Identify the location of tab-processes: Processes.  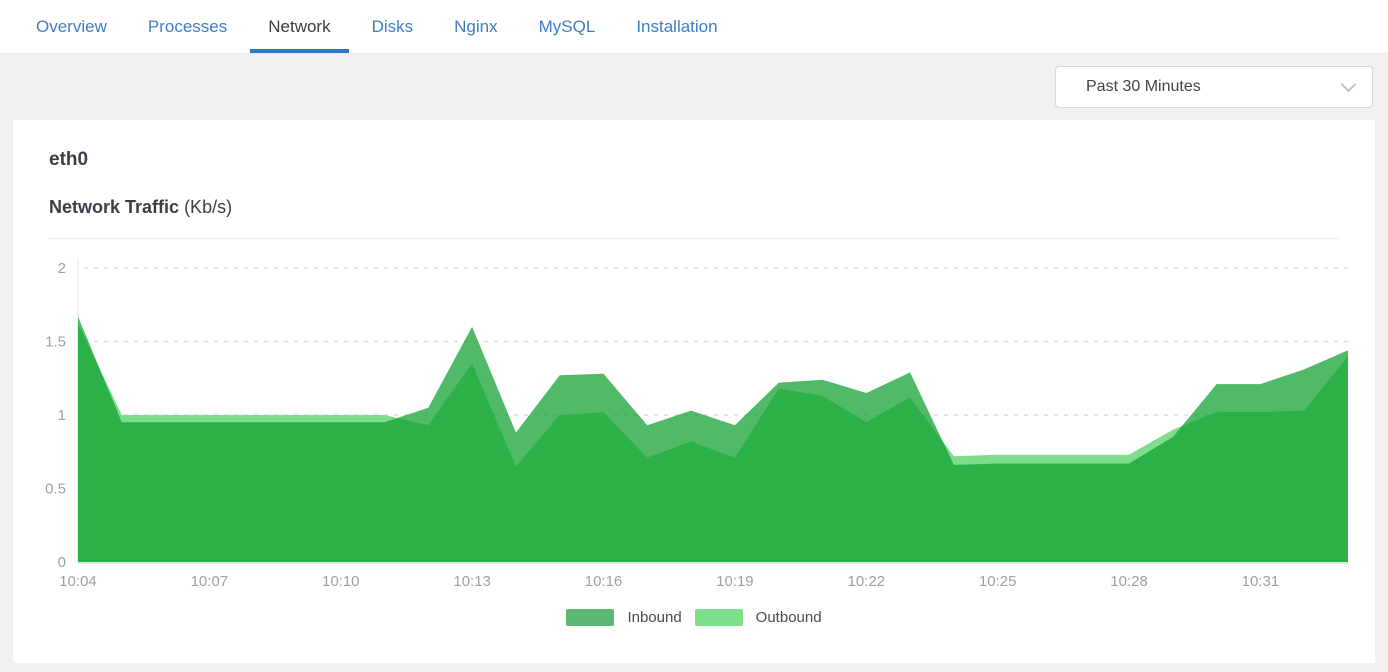
(187, 26).